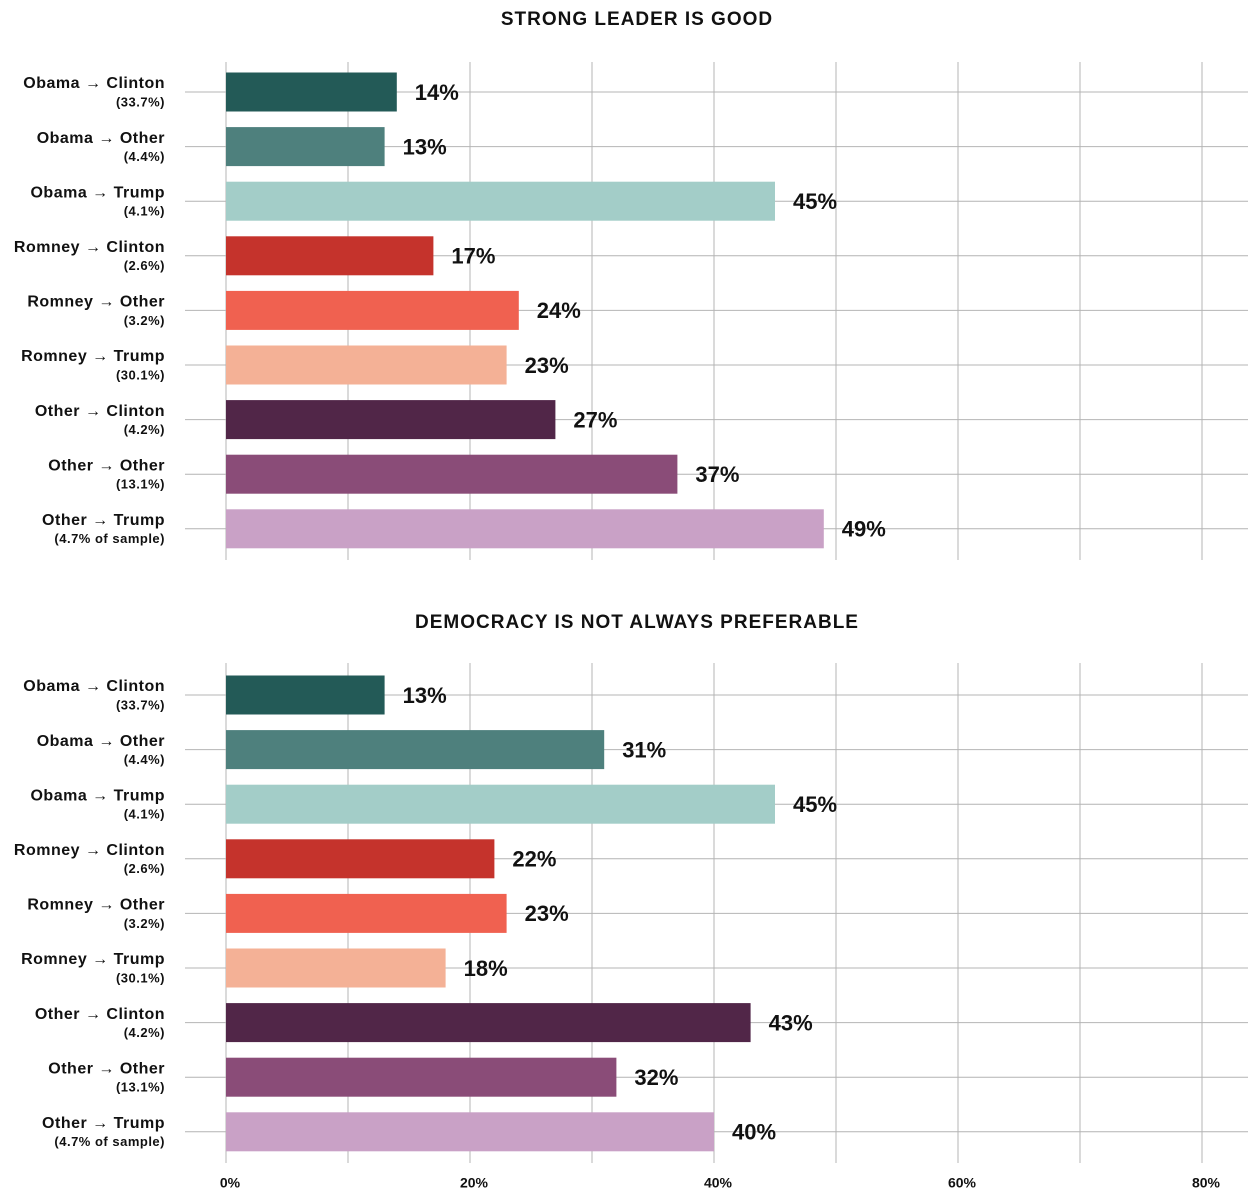 The image size is (1248, 1191). What do you see at coordinates (962, 1183) in the screenshot?
I see `x-tick-label: 60%` at bounding box center [962, 1183].